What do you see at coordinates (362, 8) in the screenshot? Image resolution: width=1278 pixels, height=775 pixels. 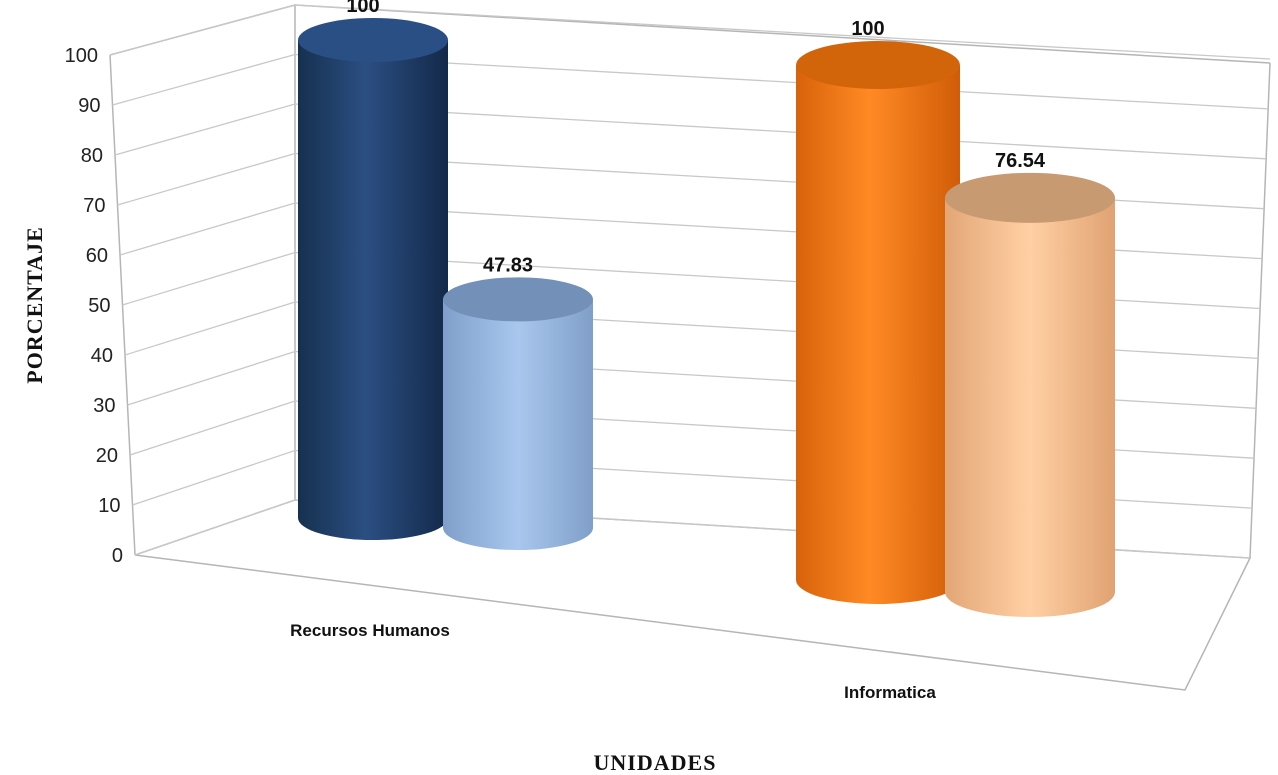 I see `data-label-recursos-humanos-1: 100` at bounding box center [362, 8].